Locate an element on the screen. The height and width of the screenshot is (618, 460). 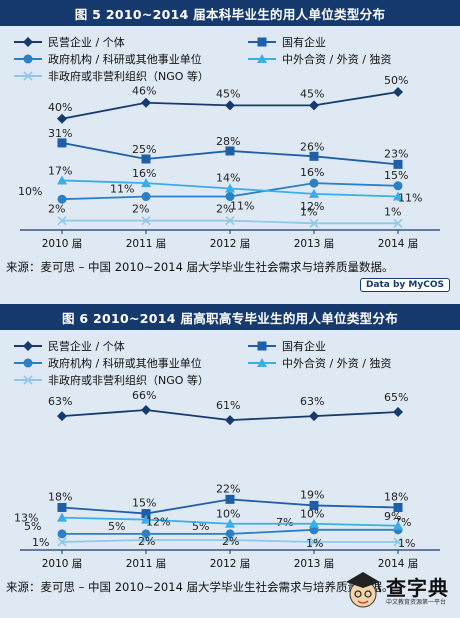
series-0: 40% 46% 45% 45% 50% is located at coordinates (228, 99).